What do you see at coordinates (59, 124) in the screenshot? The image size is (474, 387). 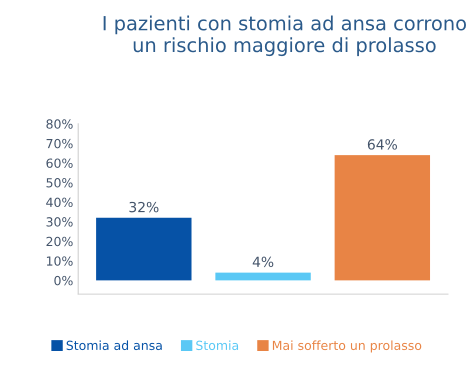 I see `y-tick-label: 80%` at bounding box center [59, 124].